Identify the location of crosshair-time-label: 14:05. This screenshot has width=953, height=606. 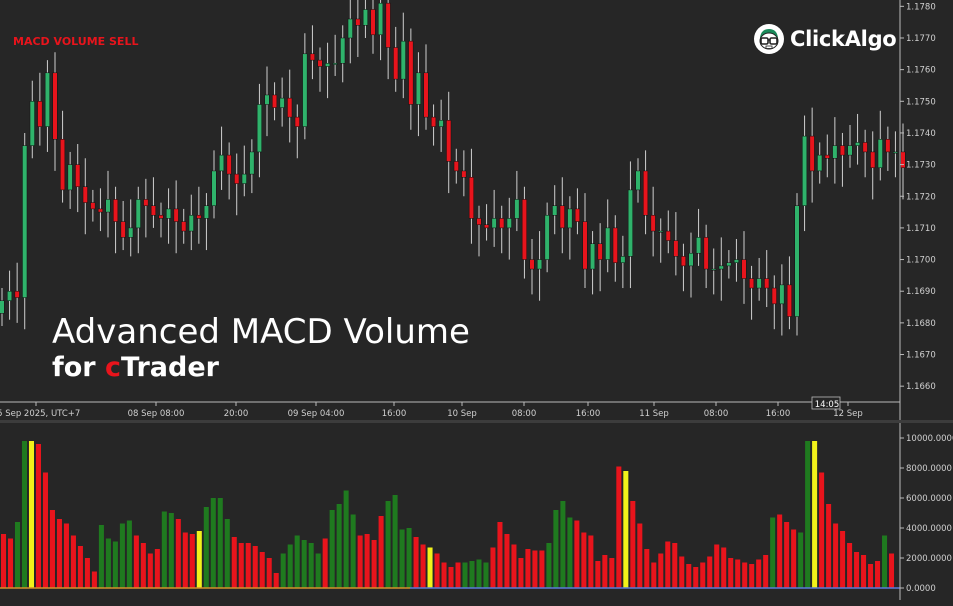
(827, 405).